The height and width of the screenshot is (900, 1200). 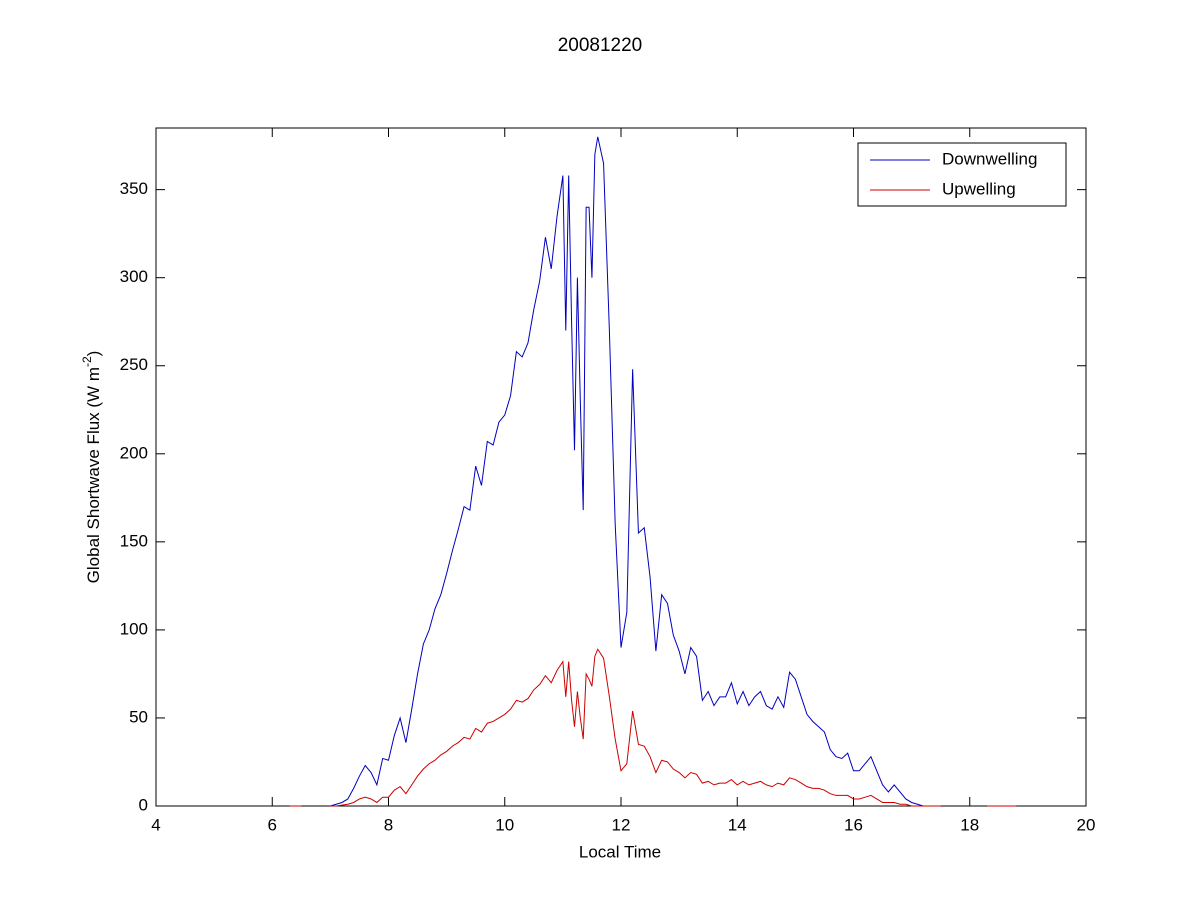 What do you see at coordinates (962, 174) in the screenshot?
I see `legend-box` at bounding box center [962, 174].